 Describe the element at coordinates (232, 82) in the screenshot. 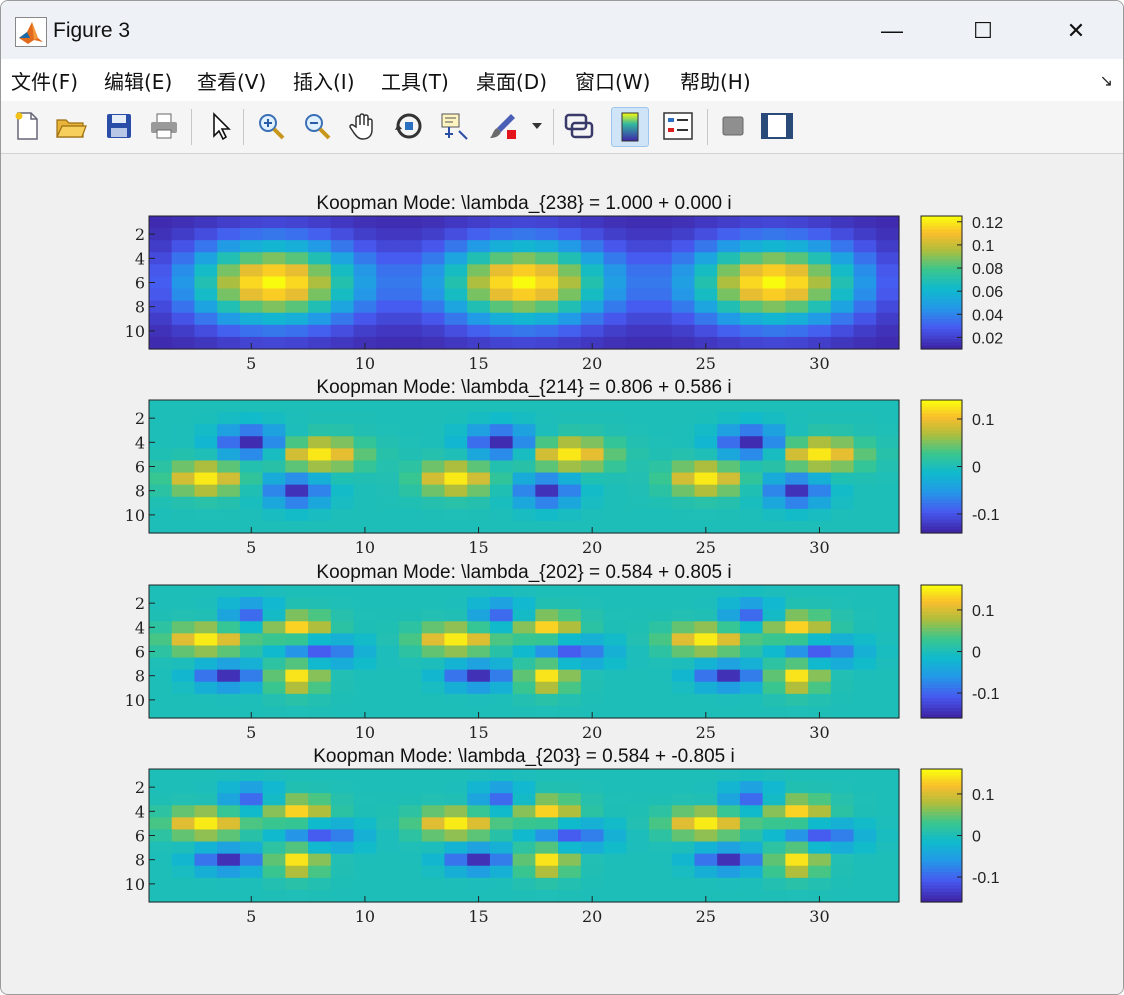

I see `menu-view: 查看(V)` at that location.